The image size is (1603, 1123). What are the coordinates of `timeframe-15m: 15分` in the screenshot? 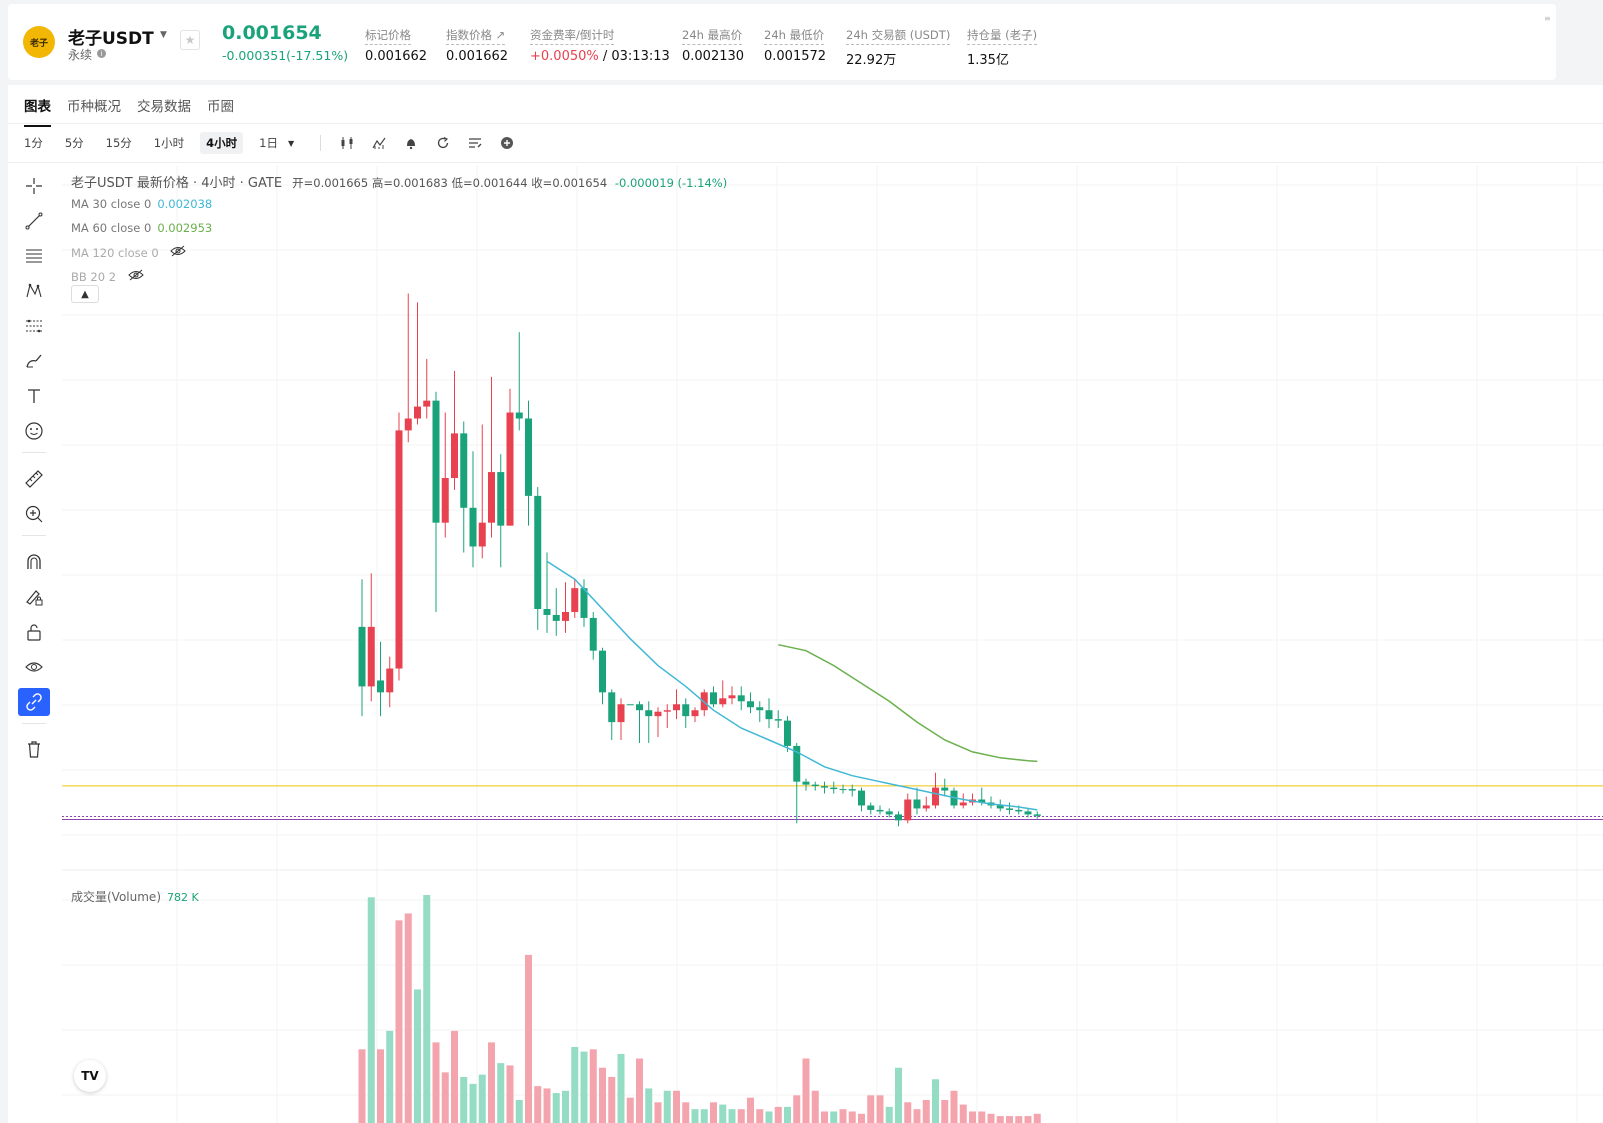 It's located at (118, 143).